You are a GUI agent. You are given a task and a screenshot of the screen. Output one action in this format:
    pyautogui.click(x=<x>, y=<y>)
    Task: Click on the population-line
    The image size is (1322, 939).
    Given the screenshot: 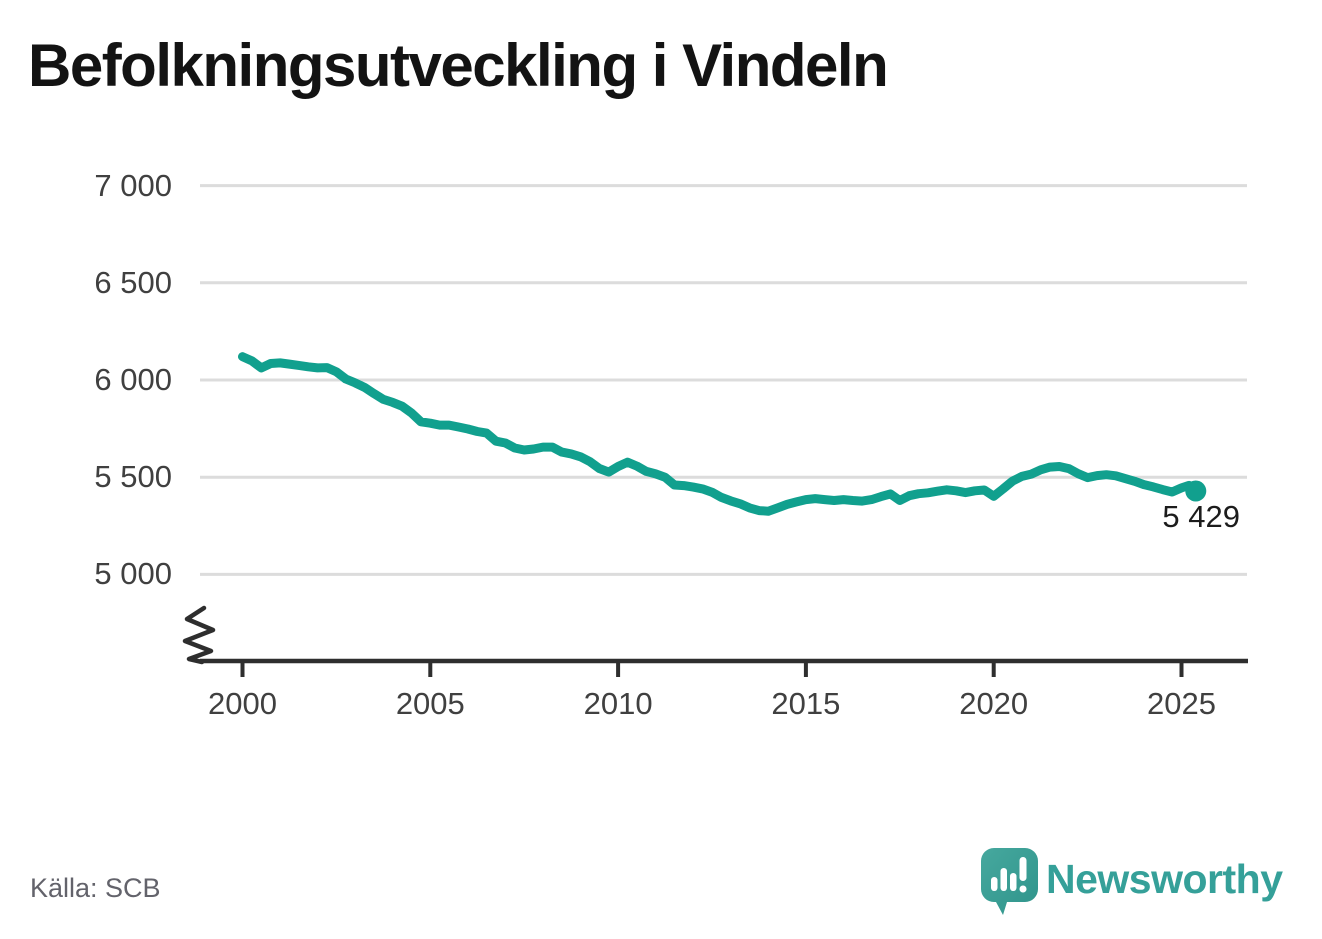 What is the action you would take?
    pyautogui.click(x=722, y=434)
    